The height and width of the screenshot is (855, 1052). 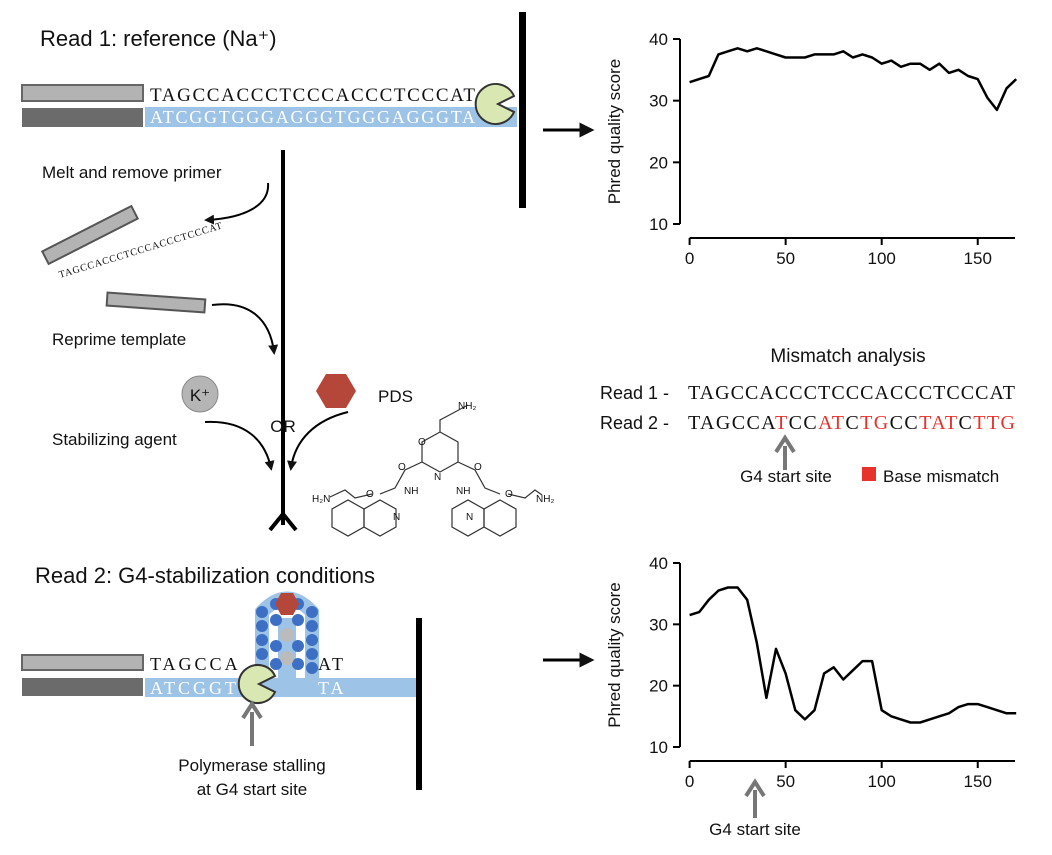 What do you see at coordinates (252, 789) in the screenshot?
I see `stall-label: at G4 start site` at bounding box center [252, 789].